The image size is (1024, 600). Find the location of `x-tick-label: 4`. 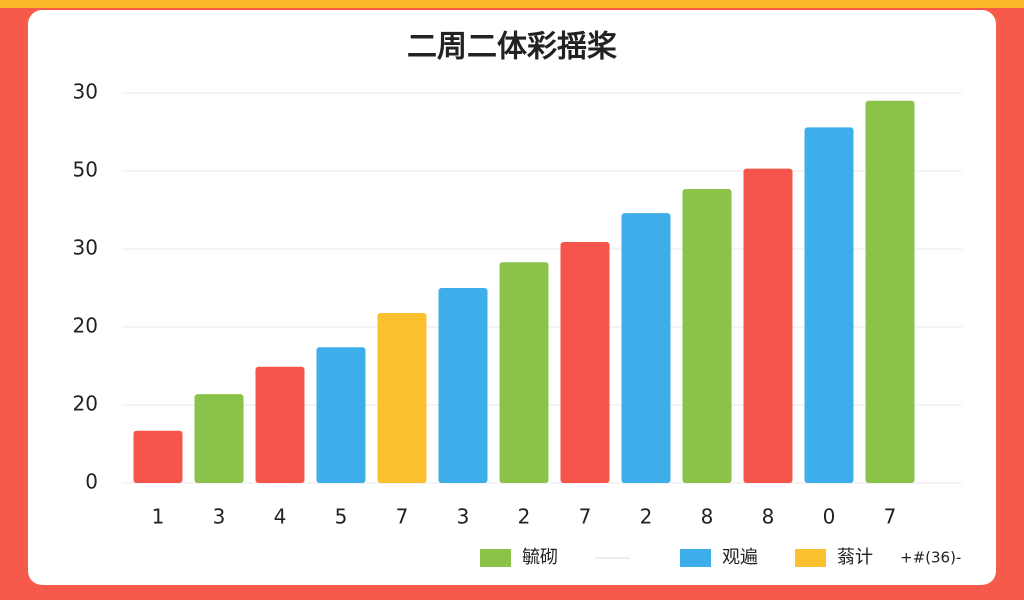

x-tick-label: 4 is located at coordinates (280, 517).